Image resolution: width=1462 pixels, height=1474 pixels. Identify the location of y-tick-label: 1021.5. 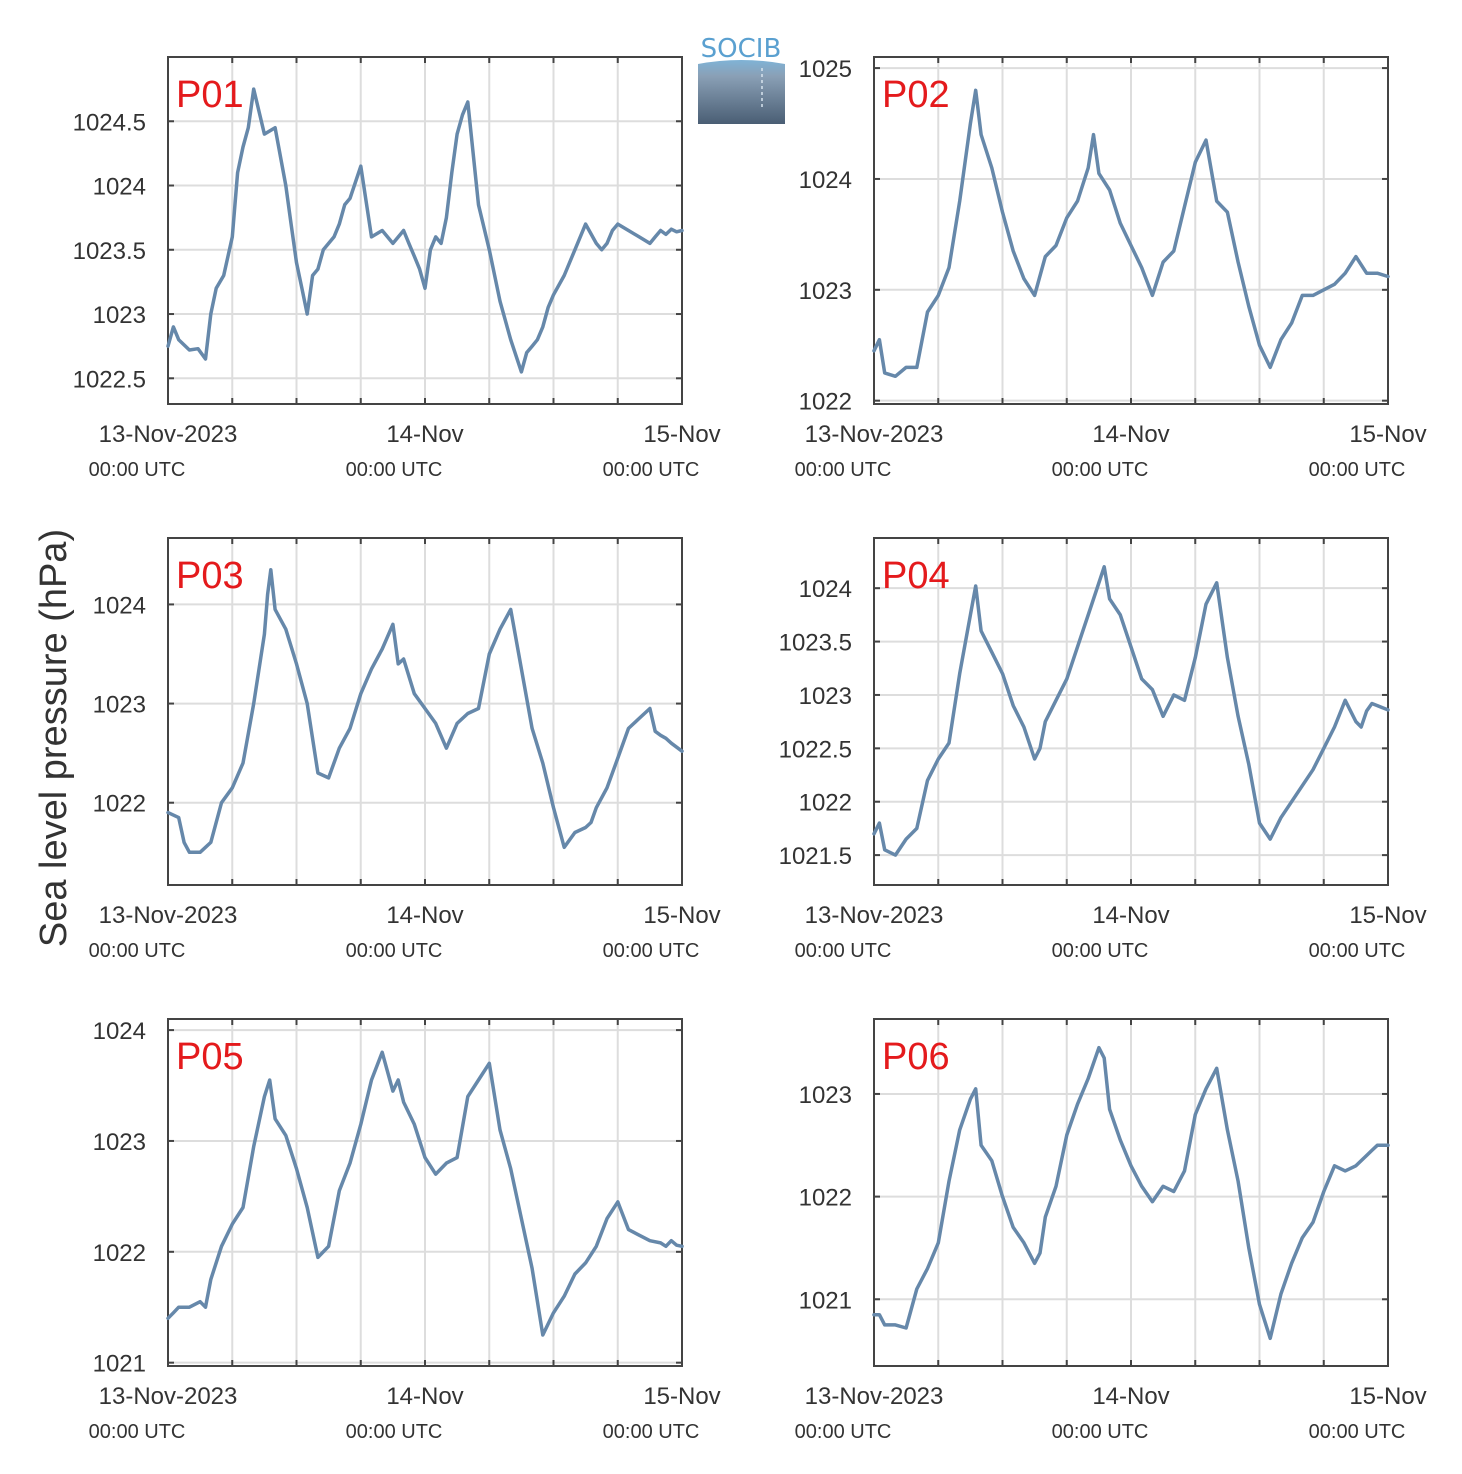
(815, 856).